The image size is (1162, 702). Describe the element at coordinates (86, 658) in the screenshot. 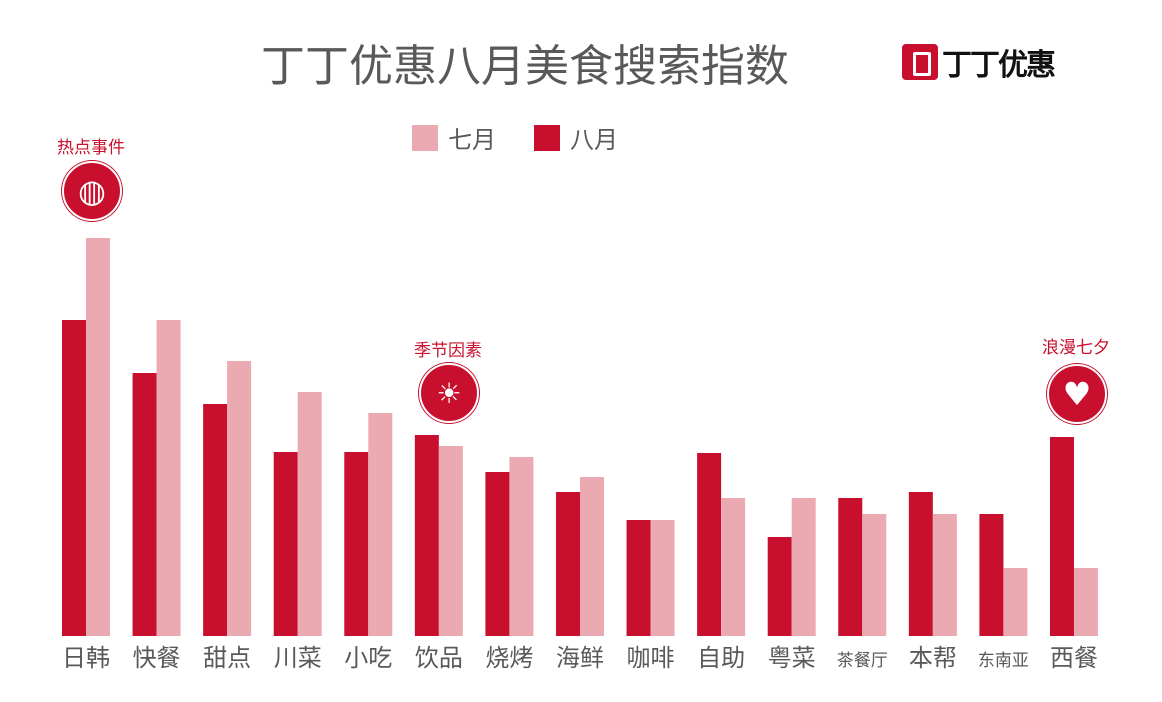

I see `x-tick-label: 日韩` at that location.